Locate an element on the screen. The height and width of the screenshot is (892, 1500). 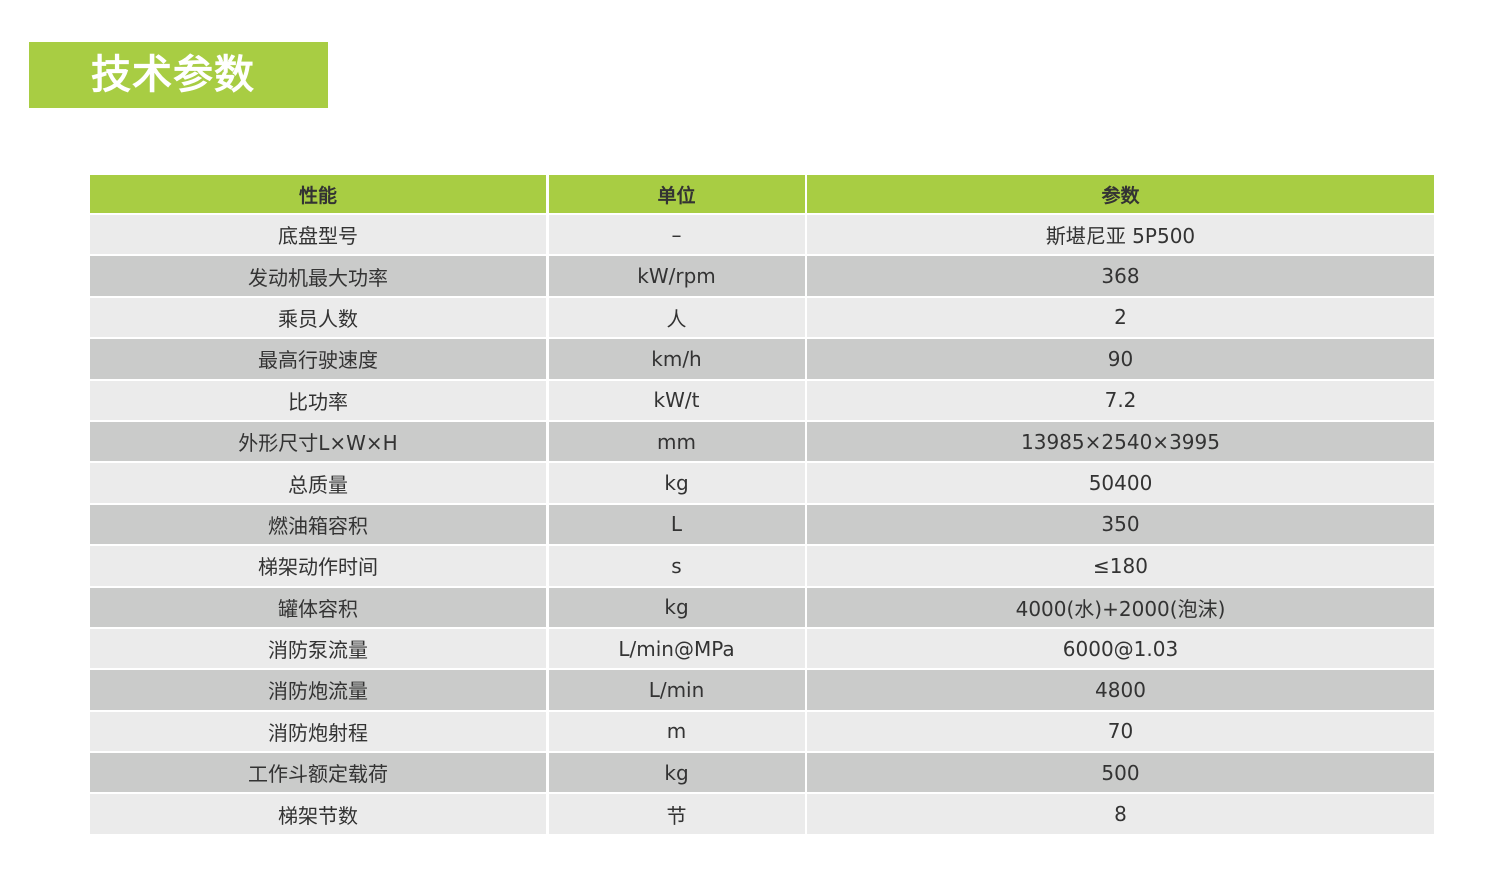
performance-cell: 总质量 is located at coordinates (318, 483).